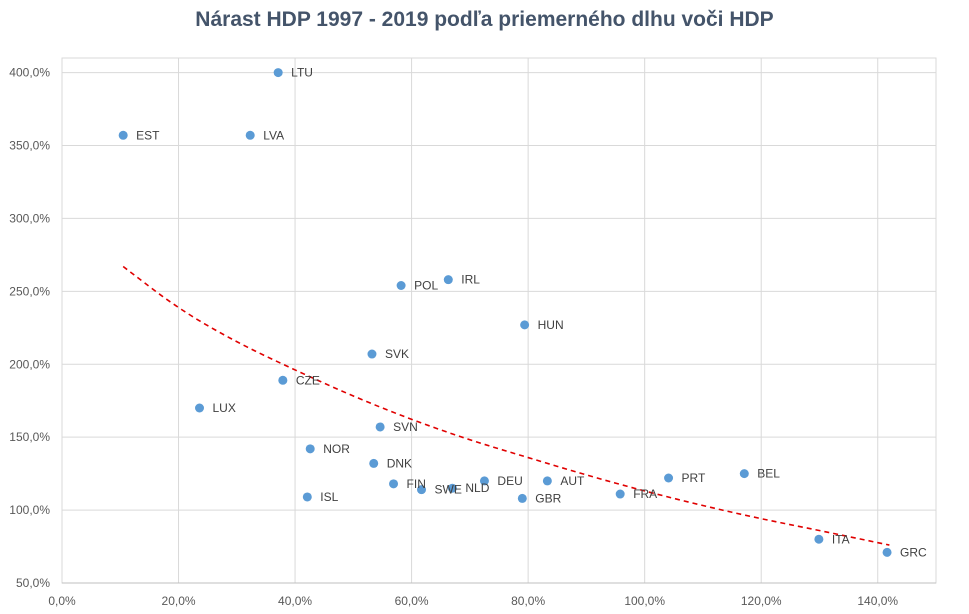 This screenshot has height=614, width=969. I want to click on point-label-ita: ITA, so click(841, 539).